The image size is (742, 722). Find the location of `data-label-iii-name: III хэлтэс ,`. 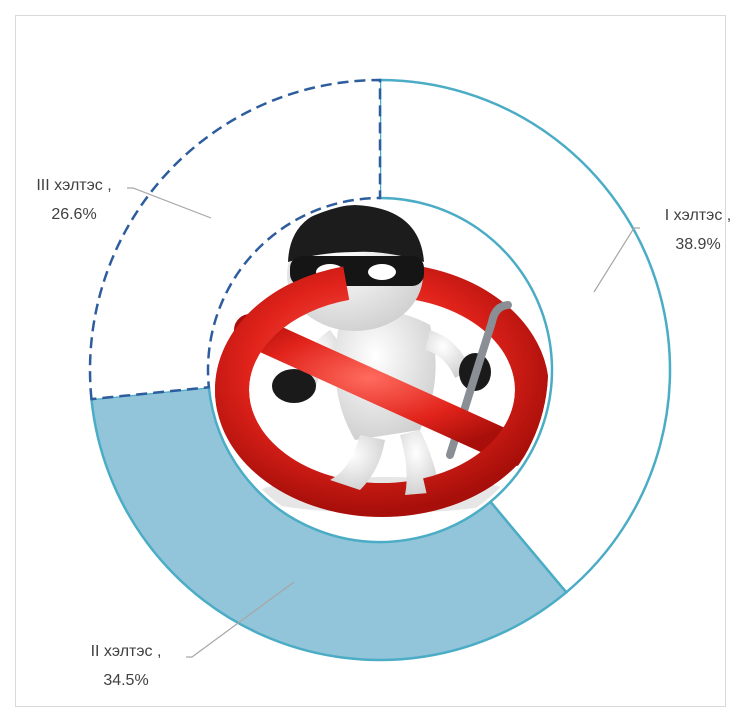

data-label-iii-name: III хэлтэс , is located at coordinates (73, 185).